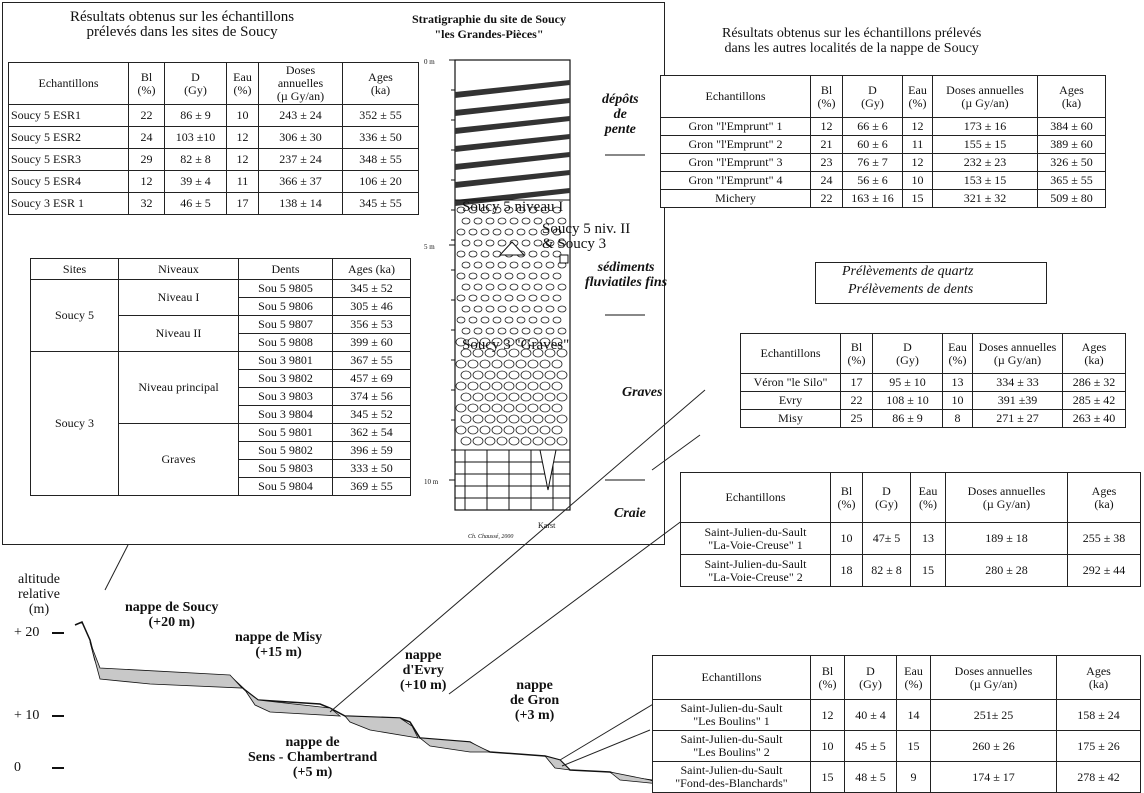 Image resolution: width=1144 pixels, height=793 pixels. What do you see at coordinates (993, 715) in the screenshot?
I see `cell: 251± 25` at bounding box center [993, 715].